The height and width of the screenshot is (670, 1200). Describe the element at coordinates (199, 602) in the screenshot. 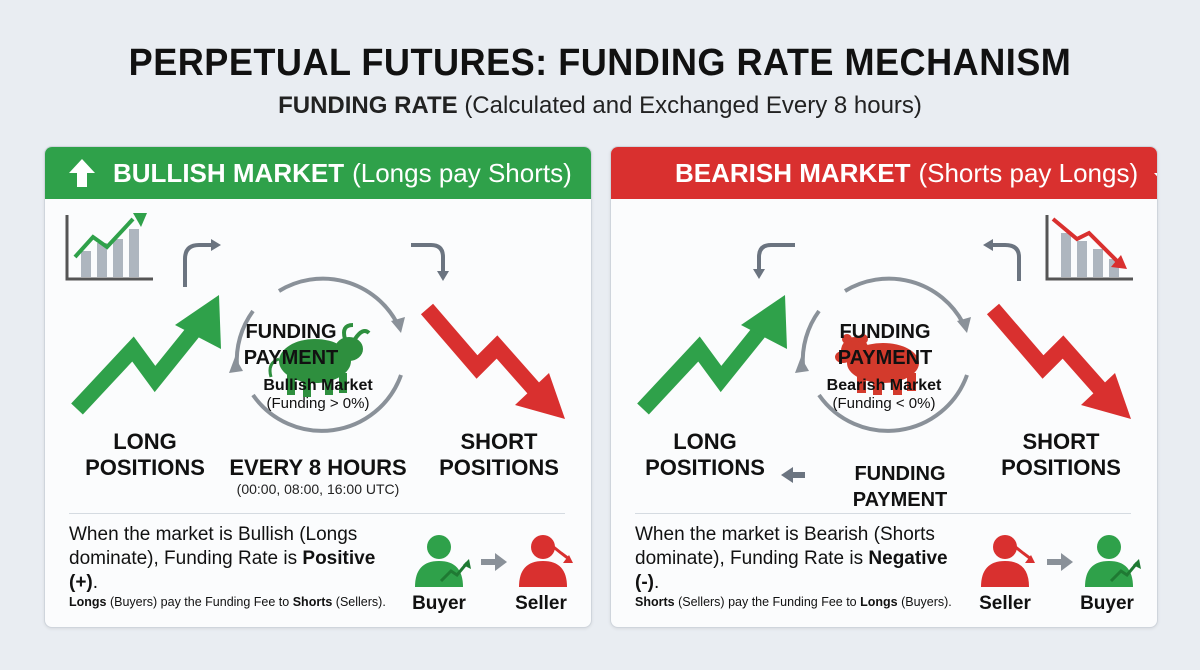

I see `bullish-foot-mid: (Buyers) pay the Funding Fee to` at that location.